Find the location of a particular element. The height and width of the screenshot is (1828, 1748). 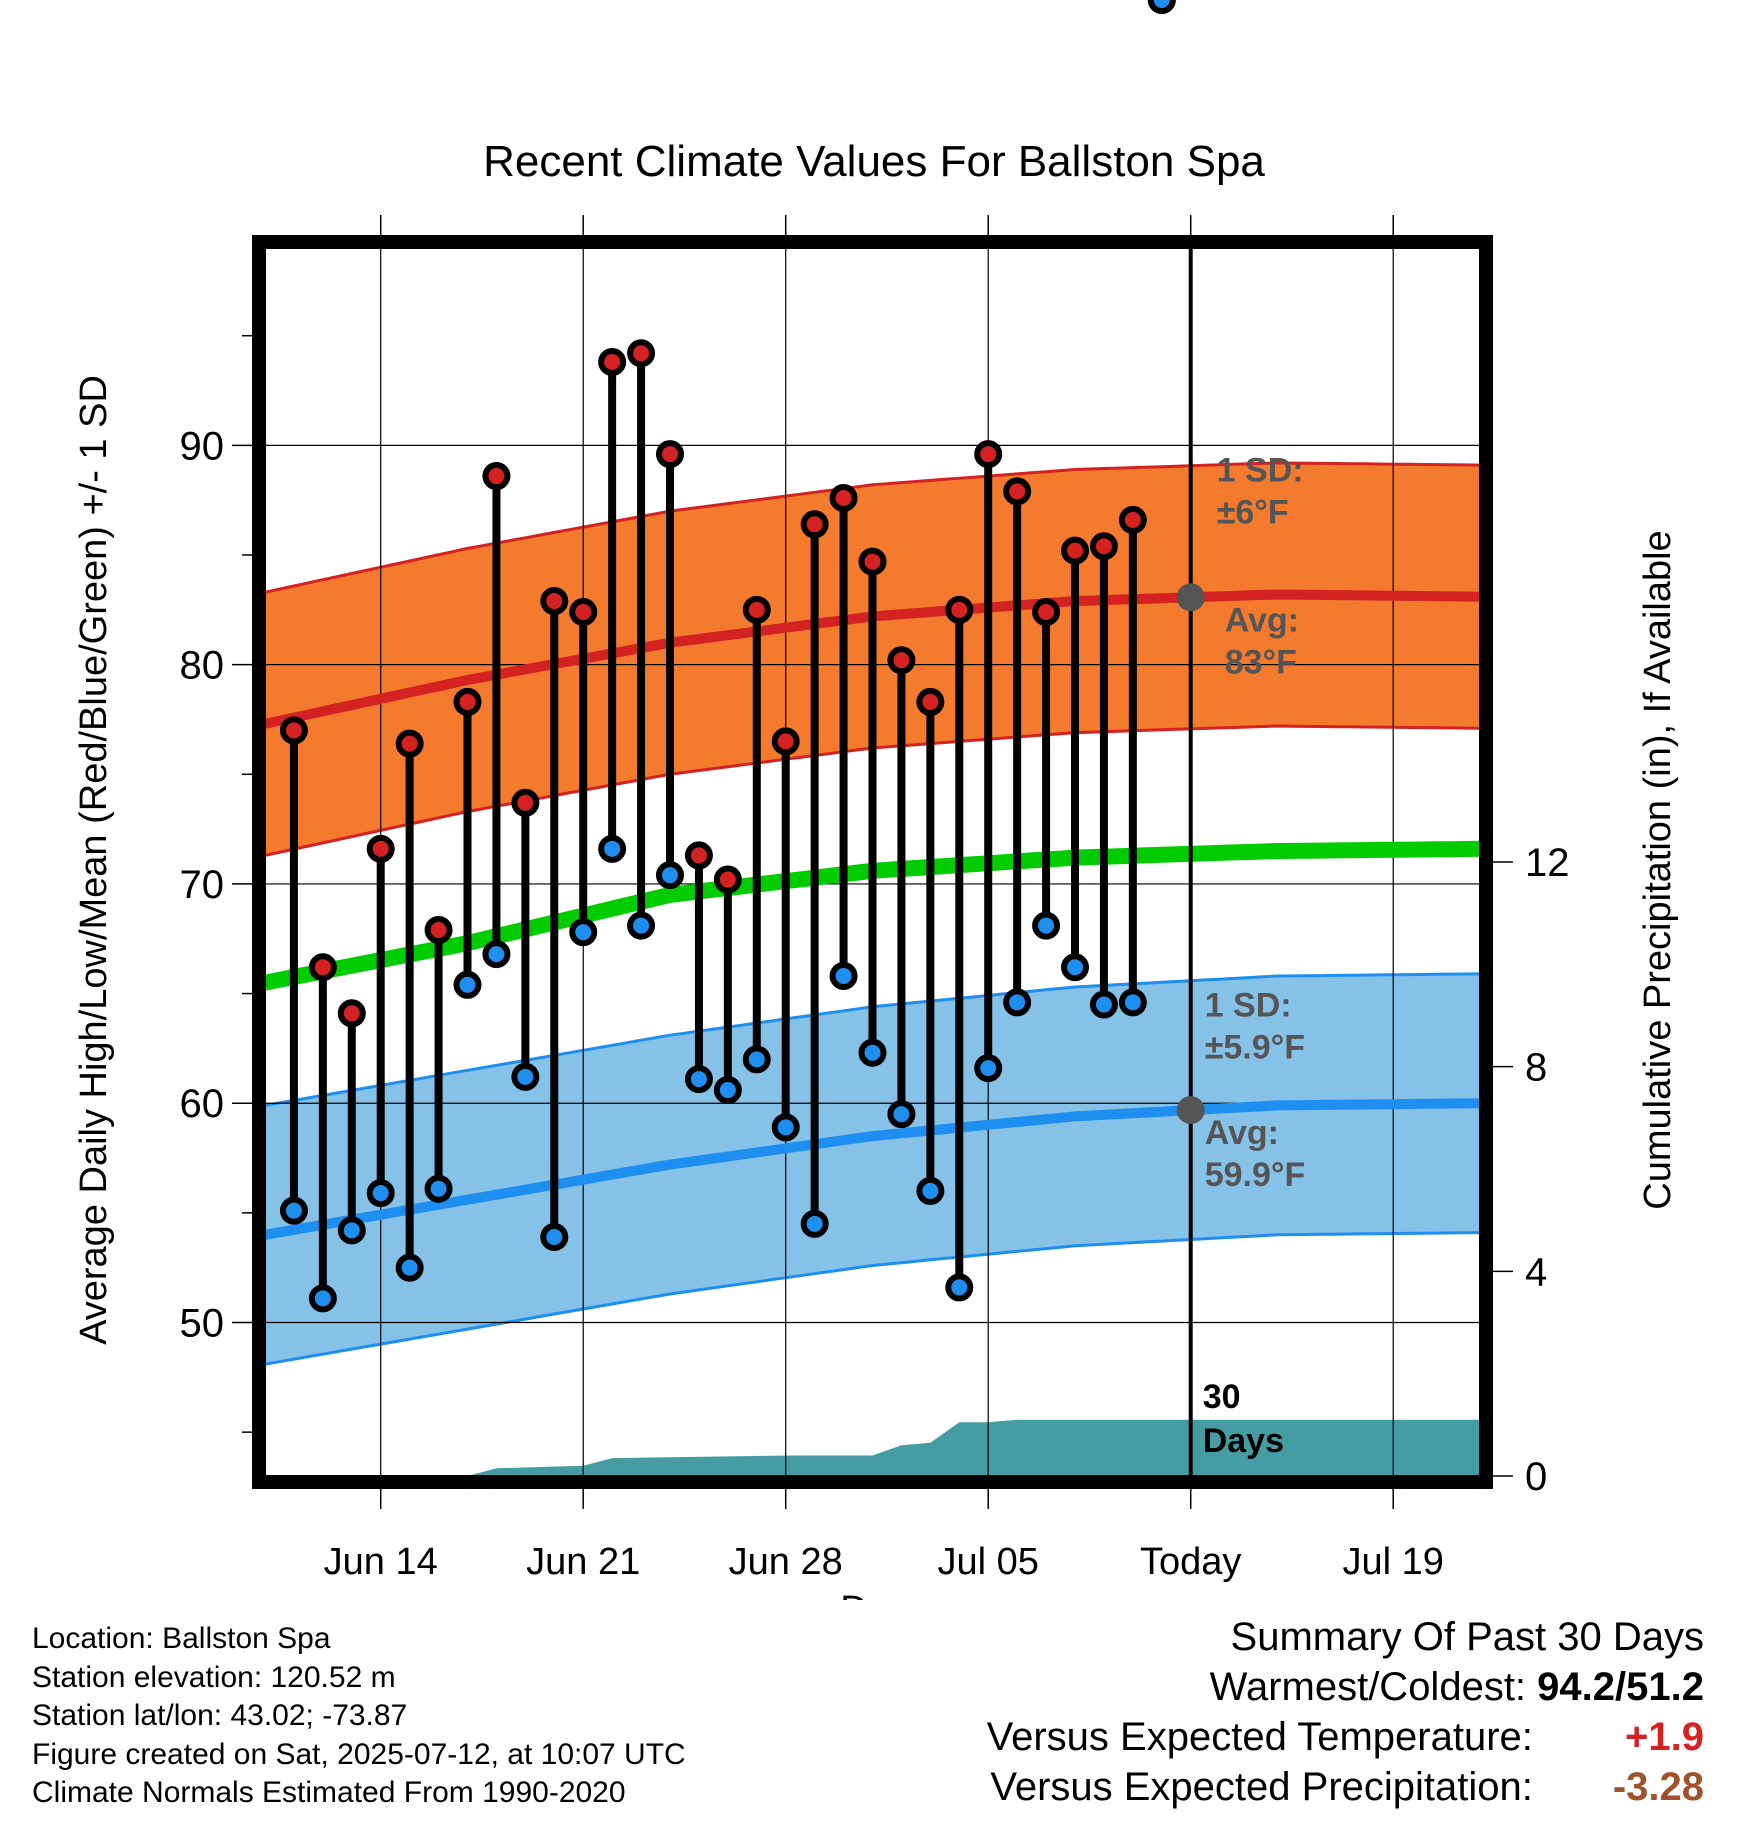

today-high-normal-marker is located at coordinates (1190, 597).